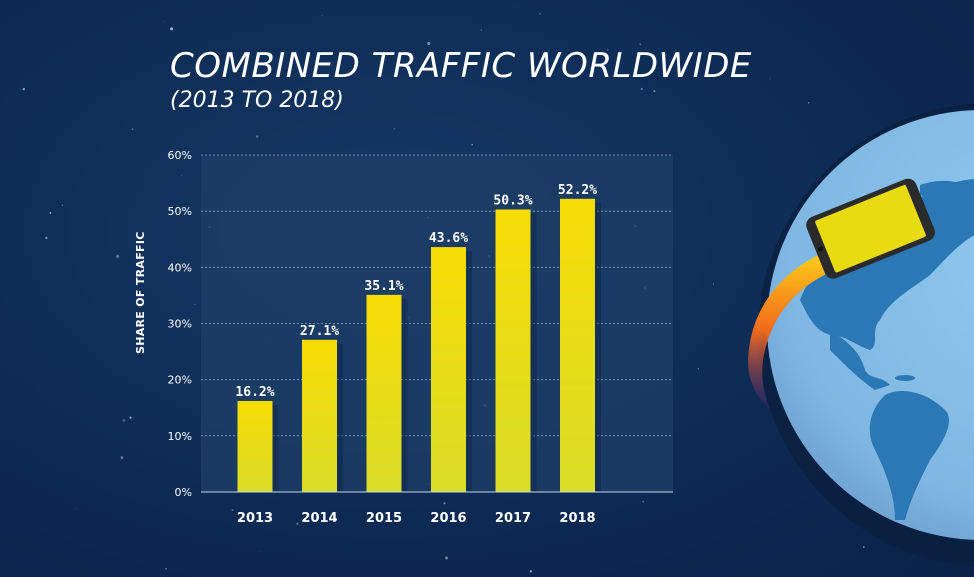  What do you see at coordinates (180, 436) in the screenshot?
I see `y-tick-label: 10%` at bounding box center [180, 436].